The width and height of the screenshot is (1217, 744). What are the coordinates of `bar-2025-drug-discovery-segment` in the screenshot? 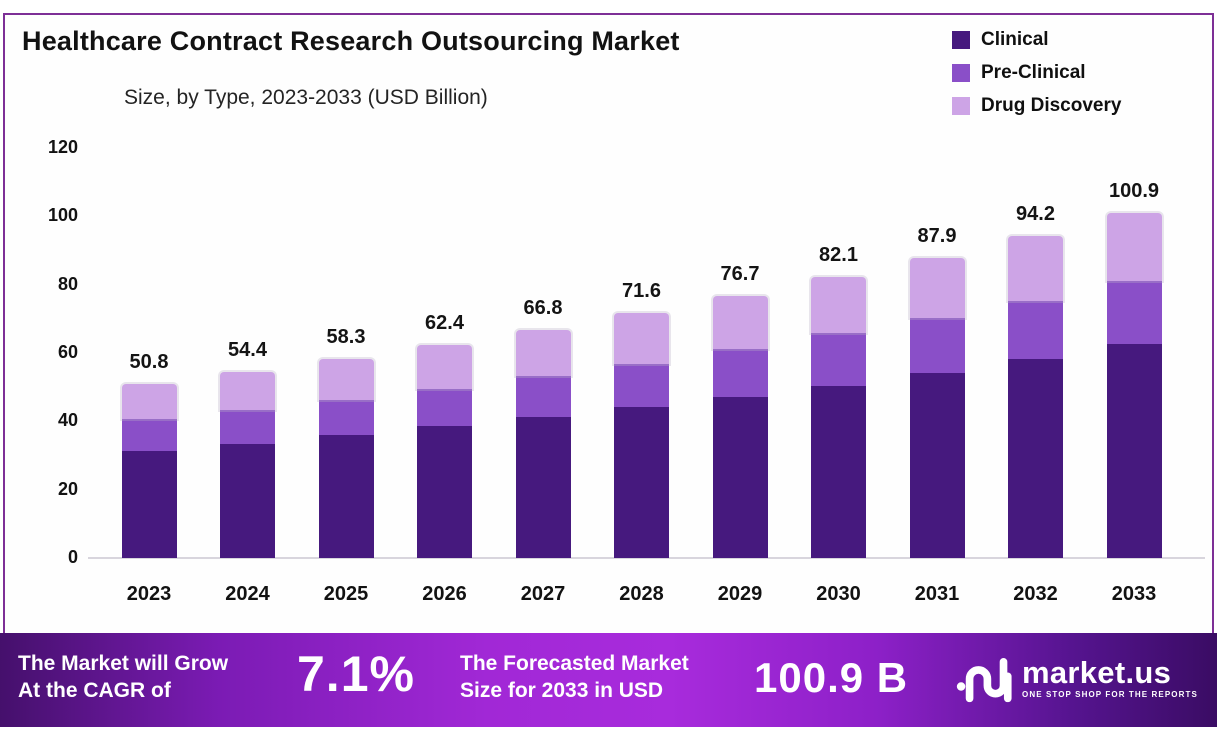 It's located at (346, 379).